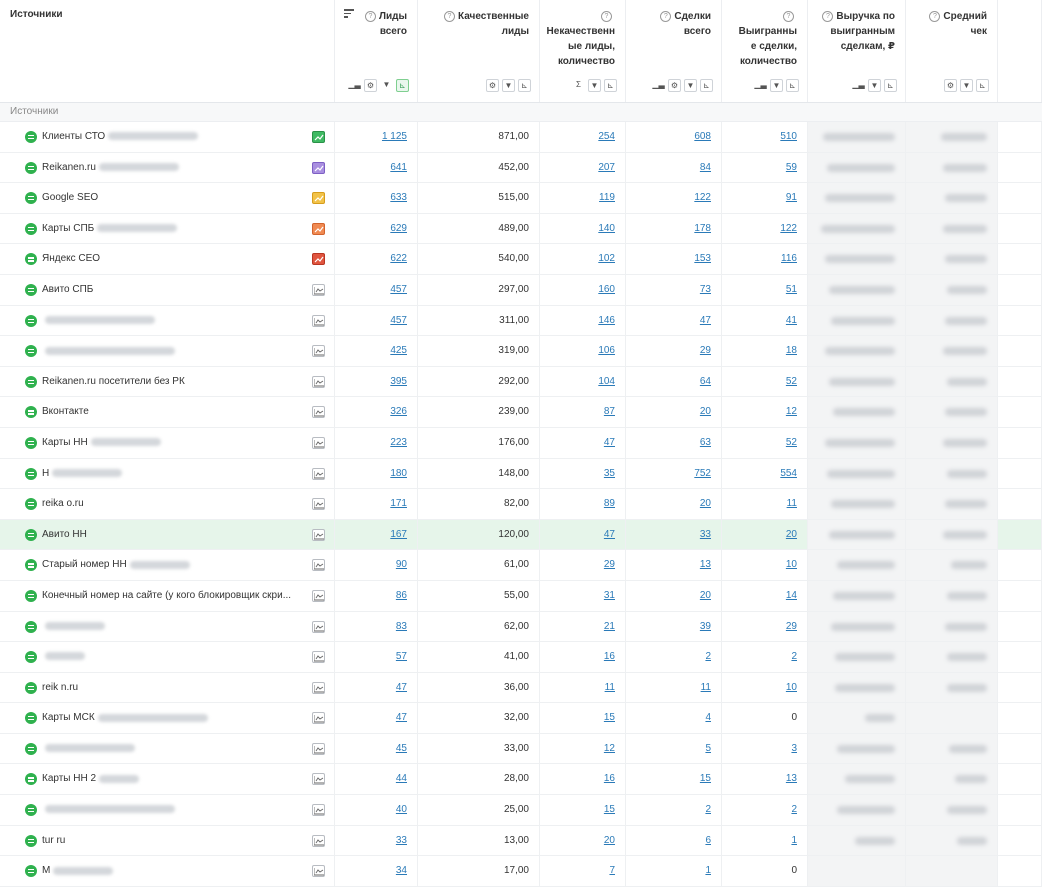 Image resolution: width=1042 pixels, height=887 pixels. What do you see at coordinates (398, 198) in the screenshot?
I see `leads-total-cell-value: 633` at bounding box center [398, 198].